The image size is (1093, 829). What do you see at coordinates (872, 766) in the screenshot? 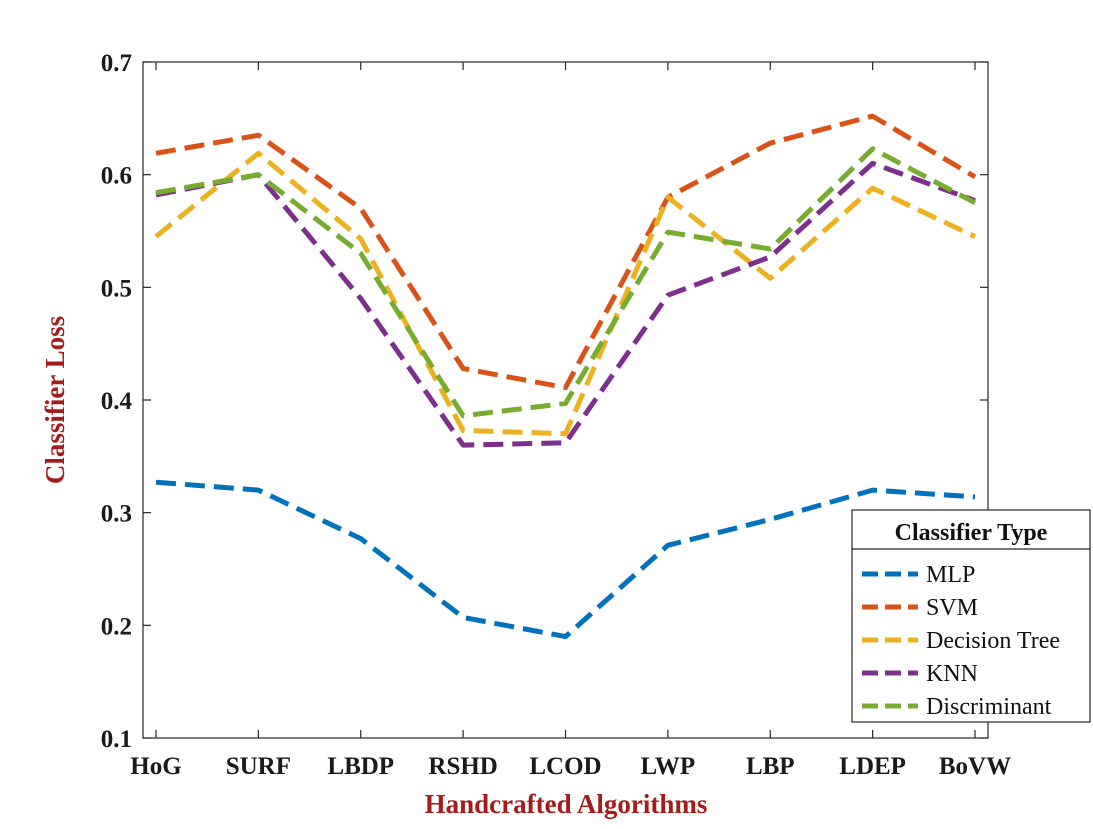
I see `x-tick-label: LDEP` at bounding box center [872, 766].